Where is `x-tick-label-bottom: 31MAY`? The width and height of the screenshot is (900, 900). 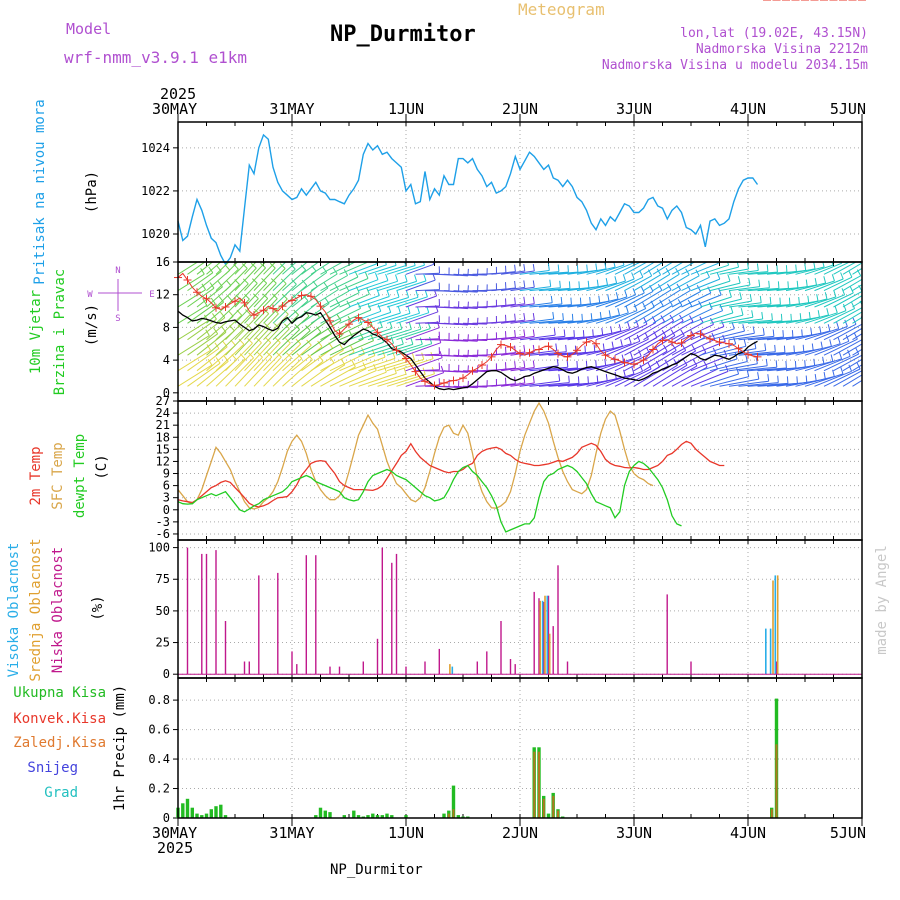
x-tick-label-bottom: 31MAY is located at coordinates (291, 833).